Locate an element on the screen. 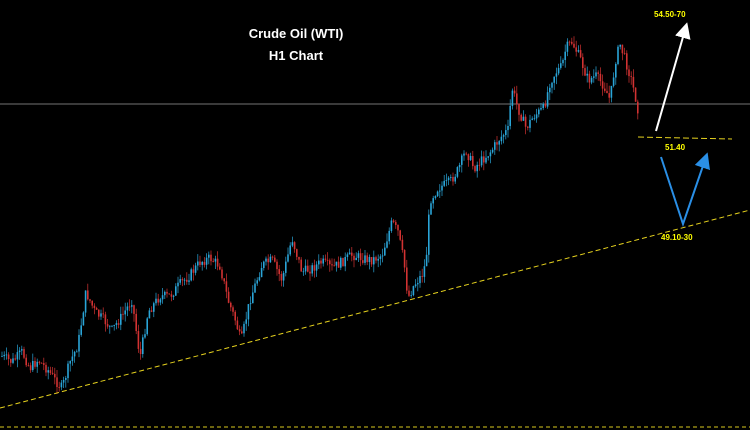  target-high-label: 54.50-70 is located at coordinates (670, 14).